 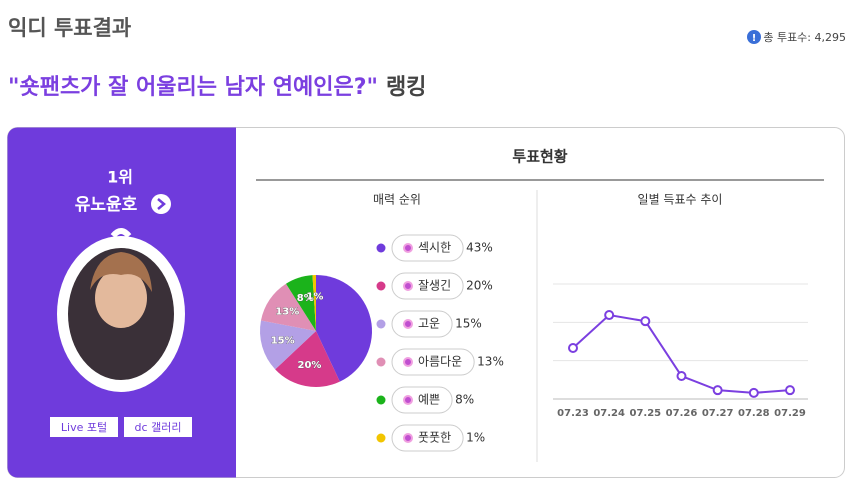 I want to click on poll-question: "숏팬츠가 잘 어울리는 남자 연예인은?", so click(x=193, y=87).